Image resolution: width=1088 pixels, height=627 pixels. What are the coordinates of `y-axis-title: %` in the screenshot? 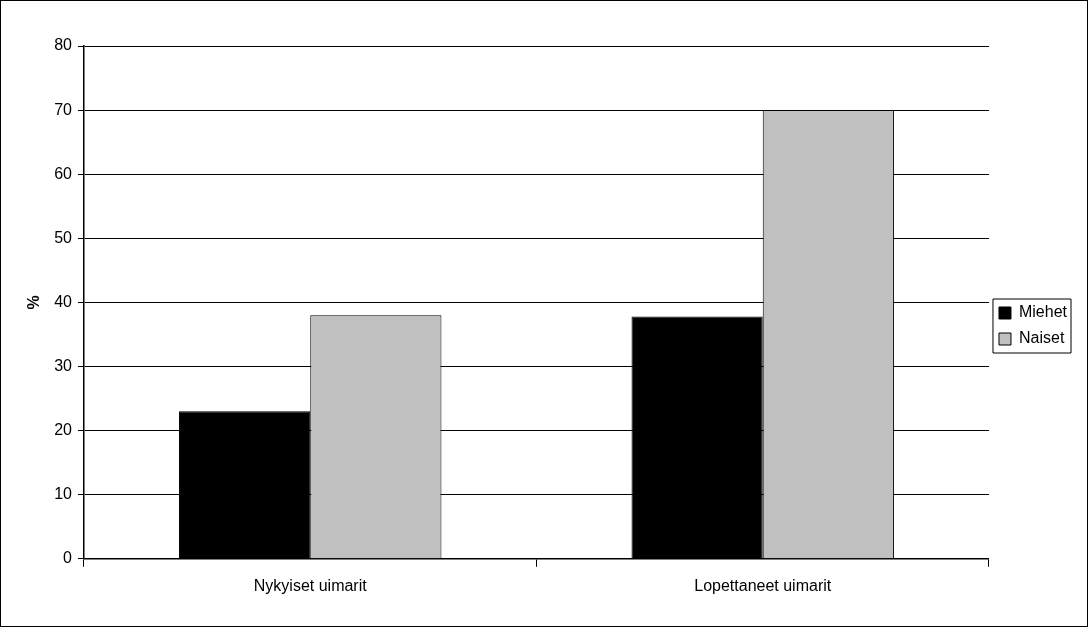 It's located at (34, 302).